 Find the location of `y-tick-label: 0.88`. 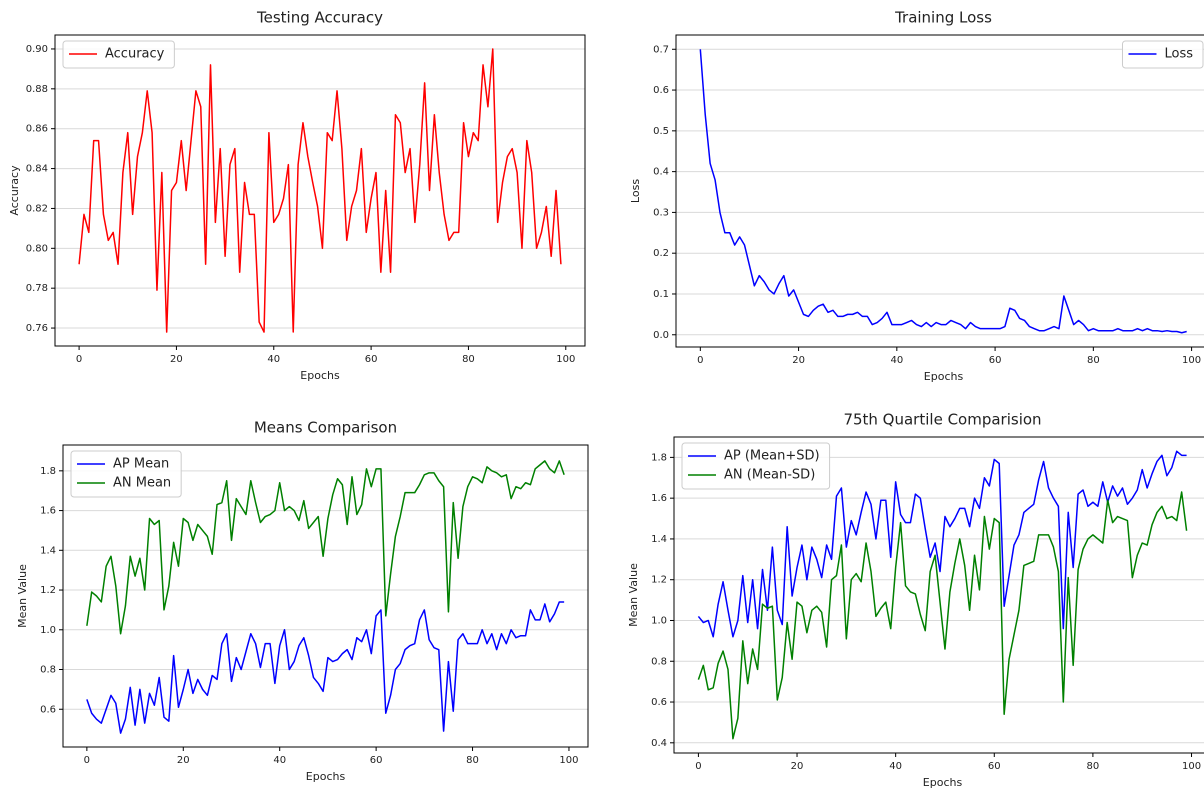

y-tick-label: 0.88 is located at coordinates (37, 89).